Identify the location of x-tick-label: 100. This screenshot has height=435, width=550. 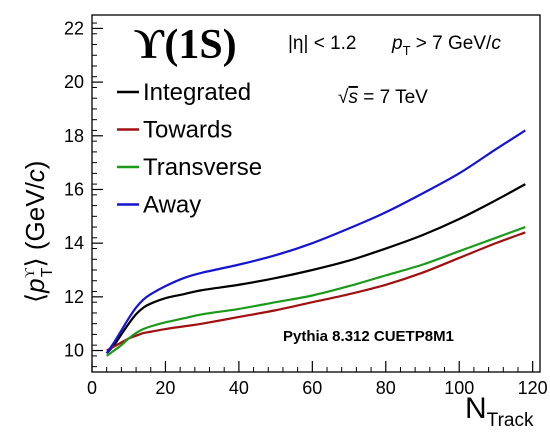
(459, 388).